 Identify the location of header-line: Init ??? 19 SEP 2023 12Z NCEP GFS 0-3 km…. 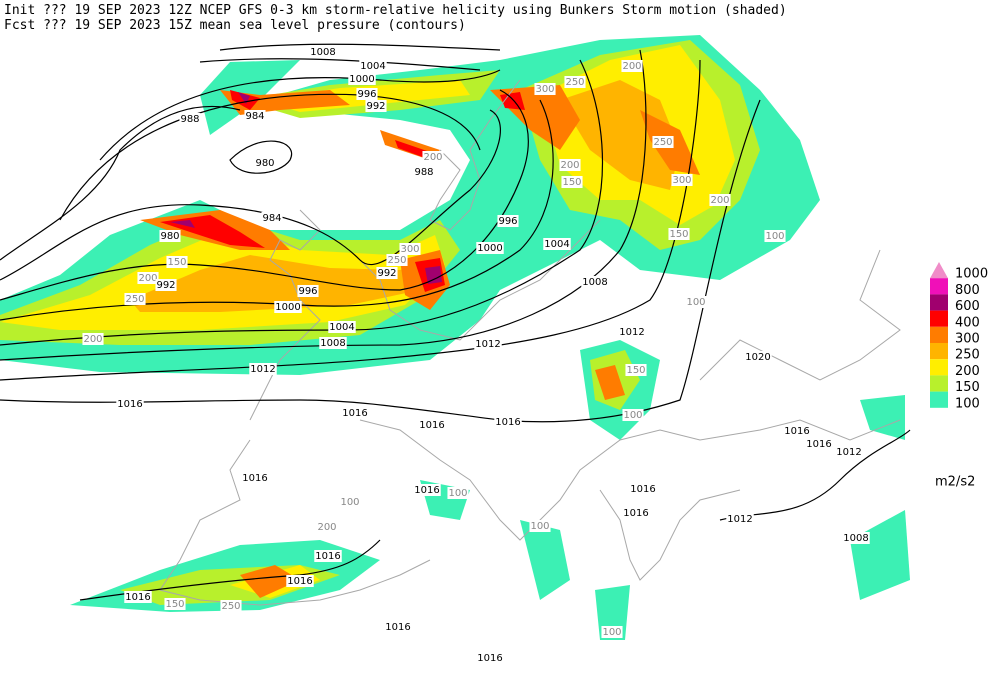
(395, 10).